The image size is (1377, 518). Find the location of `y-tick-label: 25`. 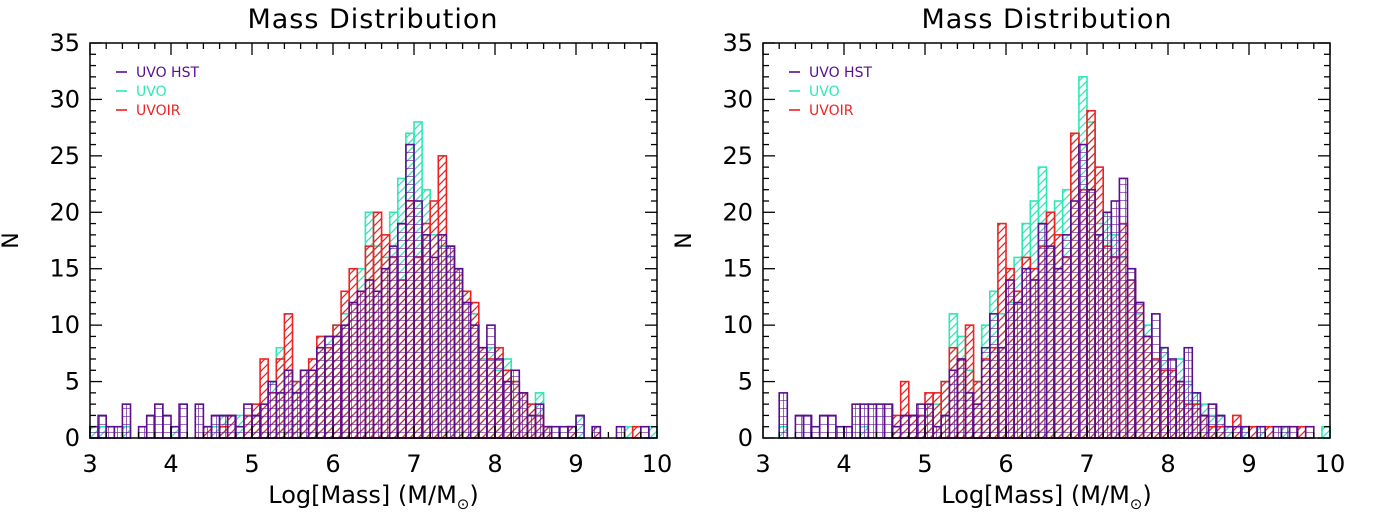

y-tick-label: 25 is located at coordinates (737, 156).